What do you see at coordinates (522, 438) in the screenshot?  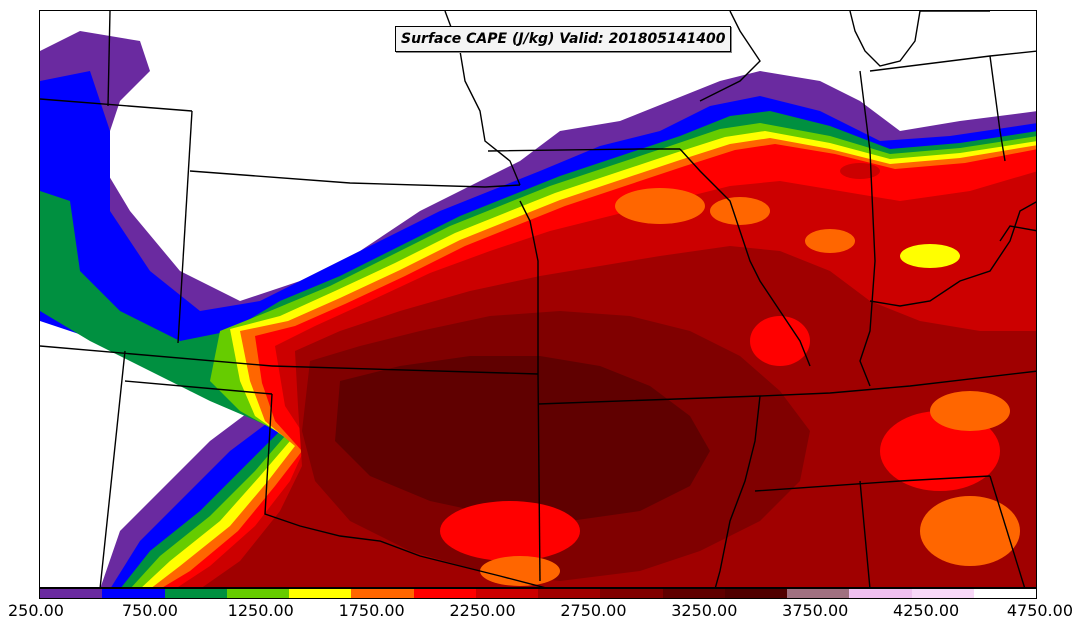 I see `cape-band-deepest` at bounding box center [522, 438].